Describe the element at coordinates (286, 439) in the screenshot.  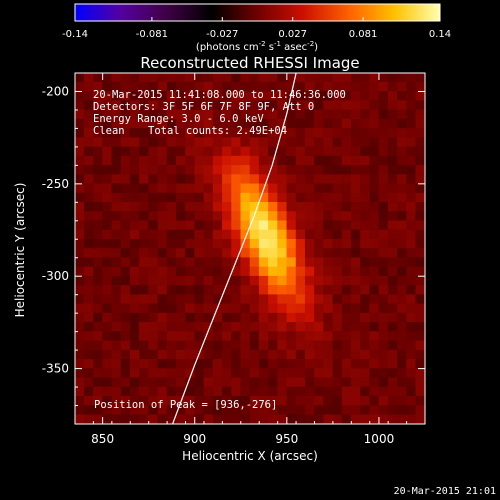
I see `x-tick-label: 950` at that location.